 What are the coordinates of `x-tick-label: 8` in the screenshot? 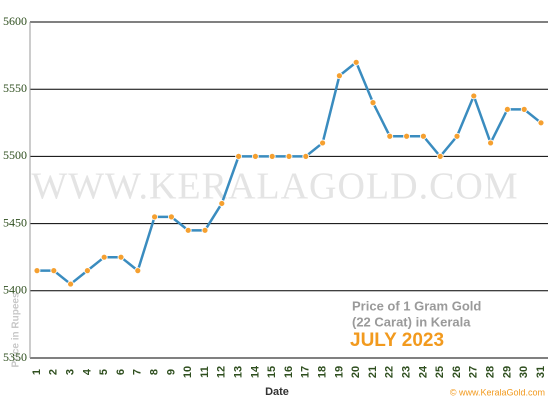 It's located at (155, 372).